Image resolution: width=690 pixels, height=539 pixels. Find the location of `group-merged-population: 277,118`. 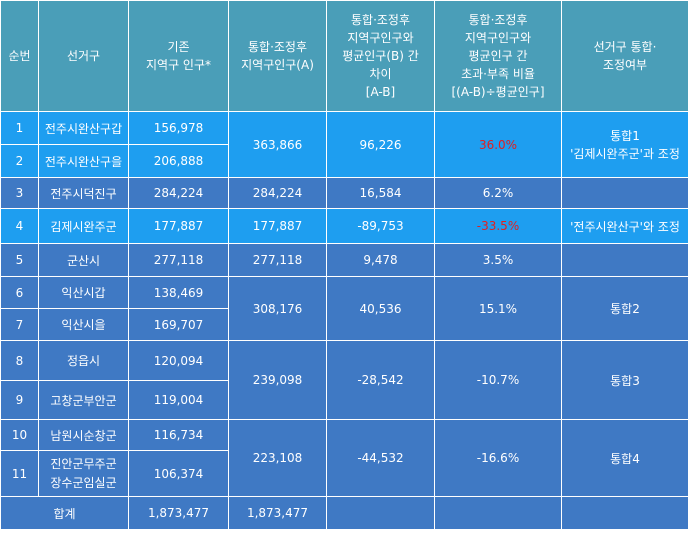

group-merged-population: 277,118 is located at coordinates (277, 260).